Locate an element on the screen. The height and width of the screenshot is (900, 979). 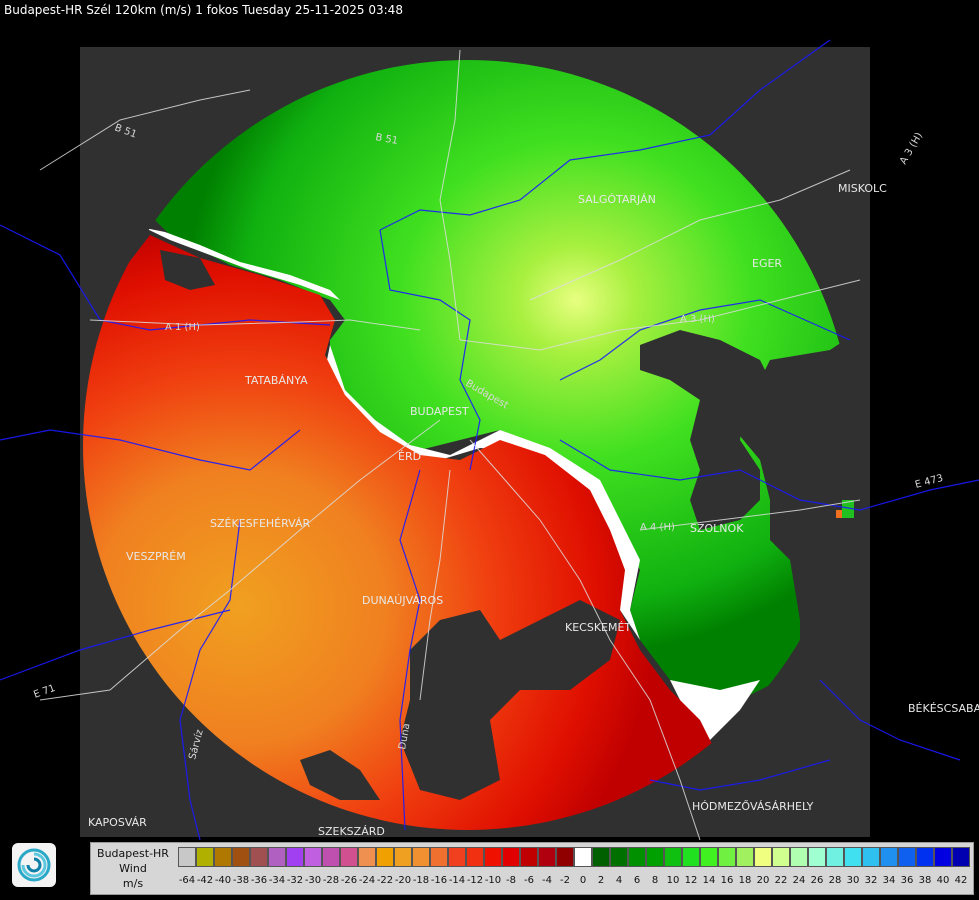
legend-tick: -4 is located at coordinates (547, 880).